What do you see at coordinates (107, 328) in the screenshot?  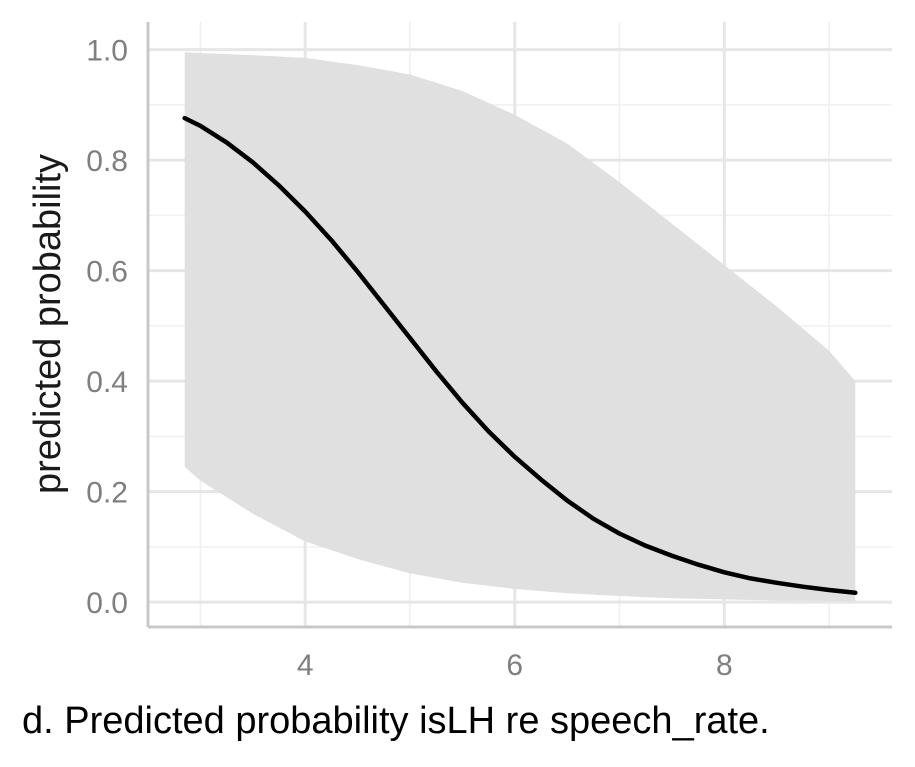 I see `y-tick-labels: 0.0 0.2 0.4 0.6 0.8 1.0` at bounding box center [107, 328].